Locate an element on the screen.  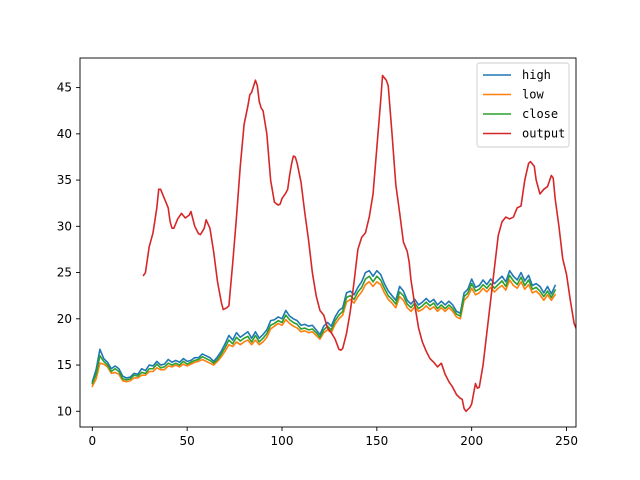
x-tick-label: 0 is located at coordinates (93, 441).